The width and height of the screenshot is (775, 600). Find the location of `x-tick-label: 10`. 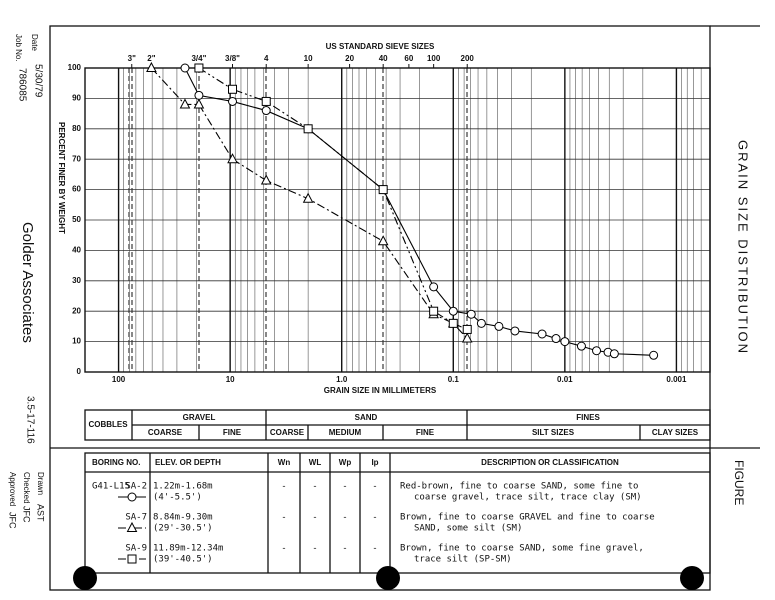

x-tick-label: 10 is located at coordinates (230, 379).